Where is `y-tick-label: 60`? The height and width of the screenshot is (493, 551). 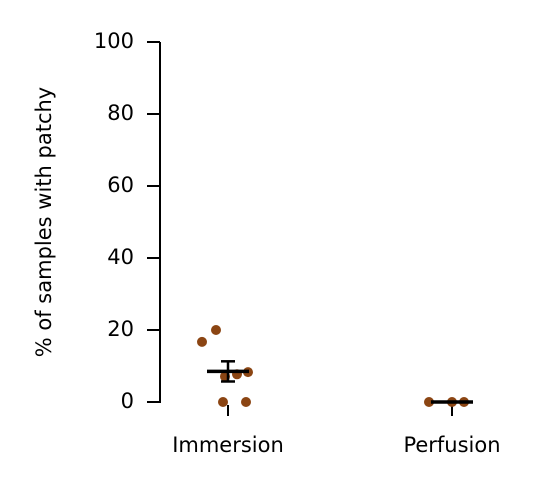 y-tick-label: 60 is located at coordinates (120, 185).